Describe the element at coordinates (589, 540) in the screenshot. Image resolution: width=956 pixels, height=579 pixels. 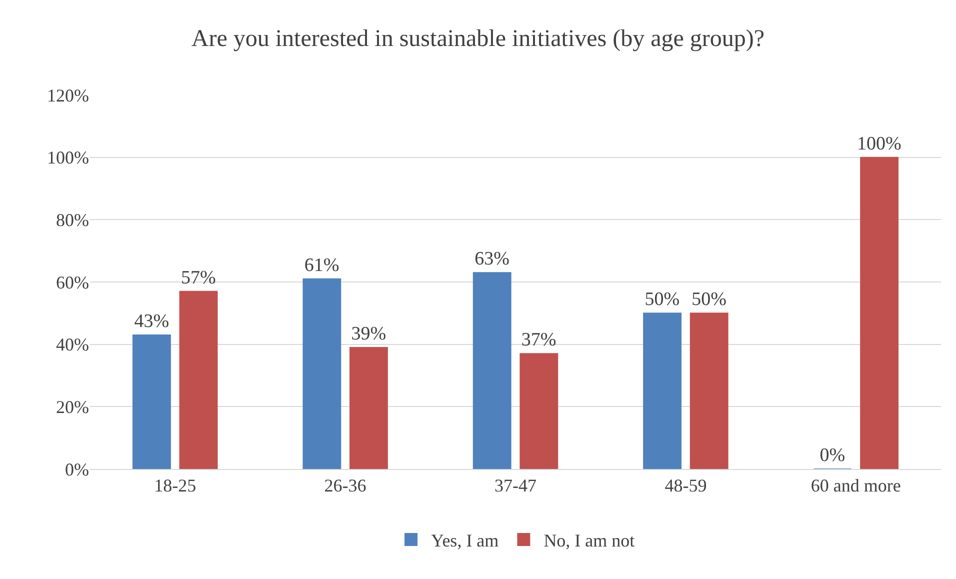
I see `legend-label: No, I am not` at that location.